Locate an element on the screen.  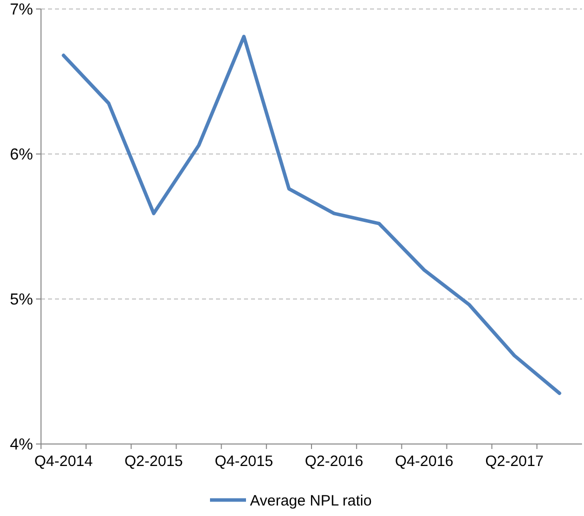
y-tick-label: 4% is located at coordinates (21, 445).